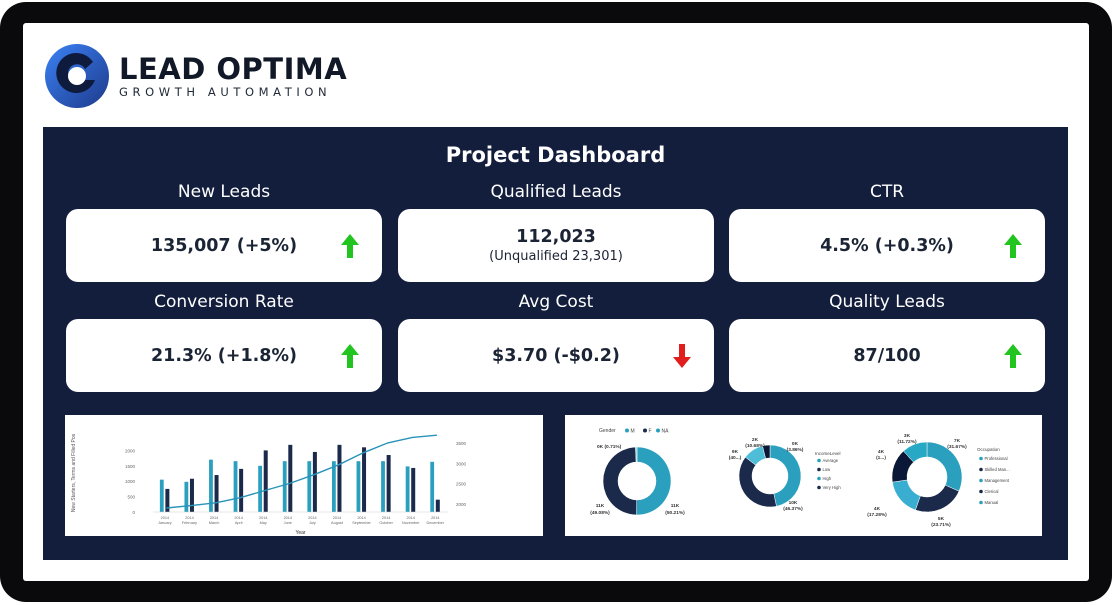 This screenshot has width=1114, height=605. Describe the element at coordinates (556, 256) in the screenshot. I see `kpi-subvalue: (Unqualified 23,301)` at that location.